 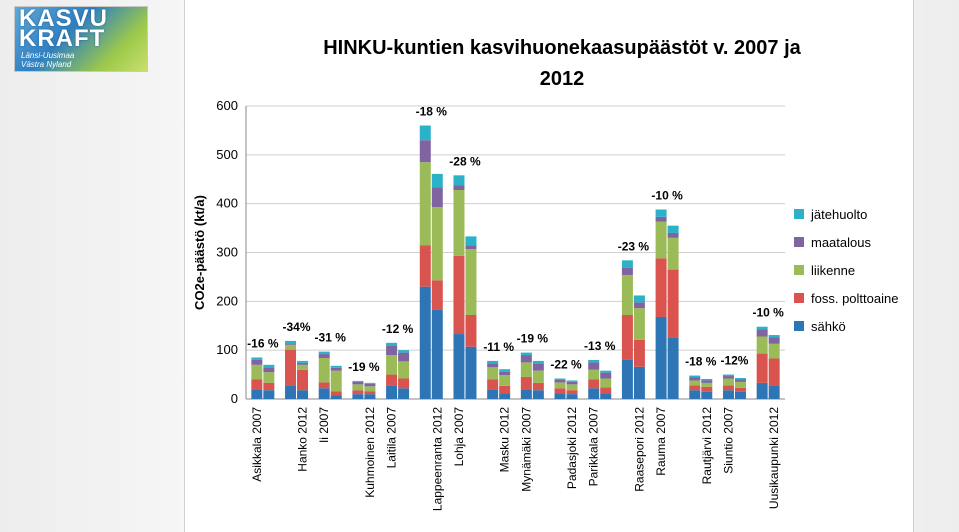 I want to click on y-tick-label: 300, so click(x=227, y=252).